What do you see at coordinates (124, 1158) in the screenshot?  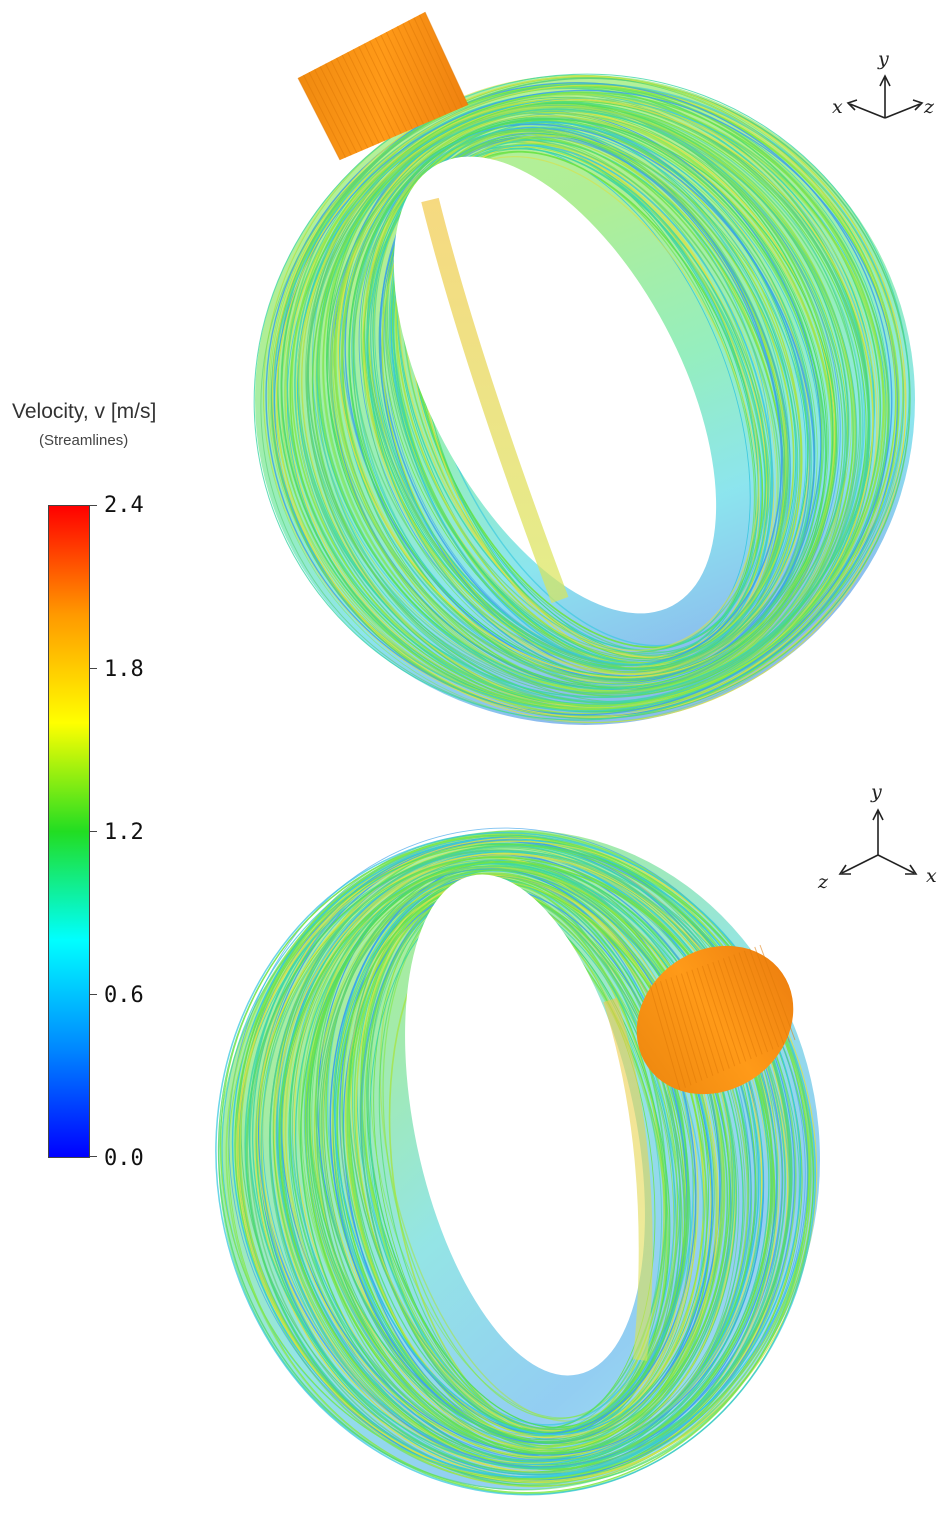 I see `colorbar-tick-label: 0.0` at bounding box center [124, 1158].